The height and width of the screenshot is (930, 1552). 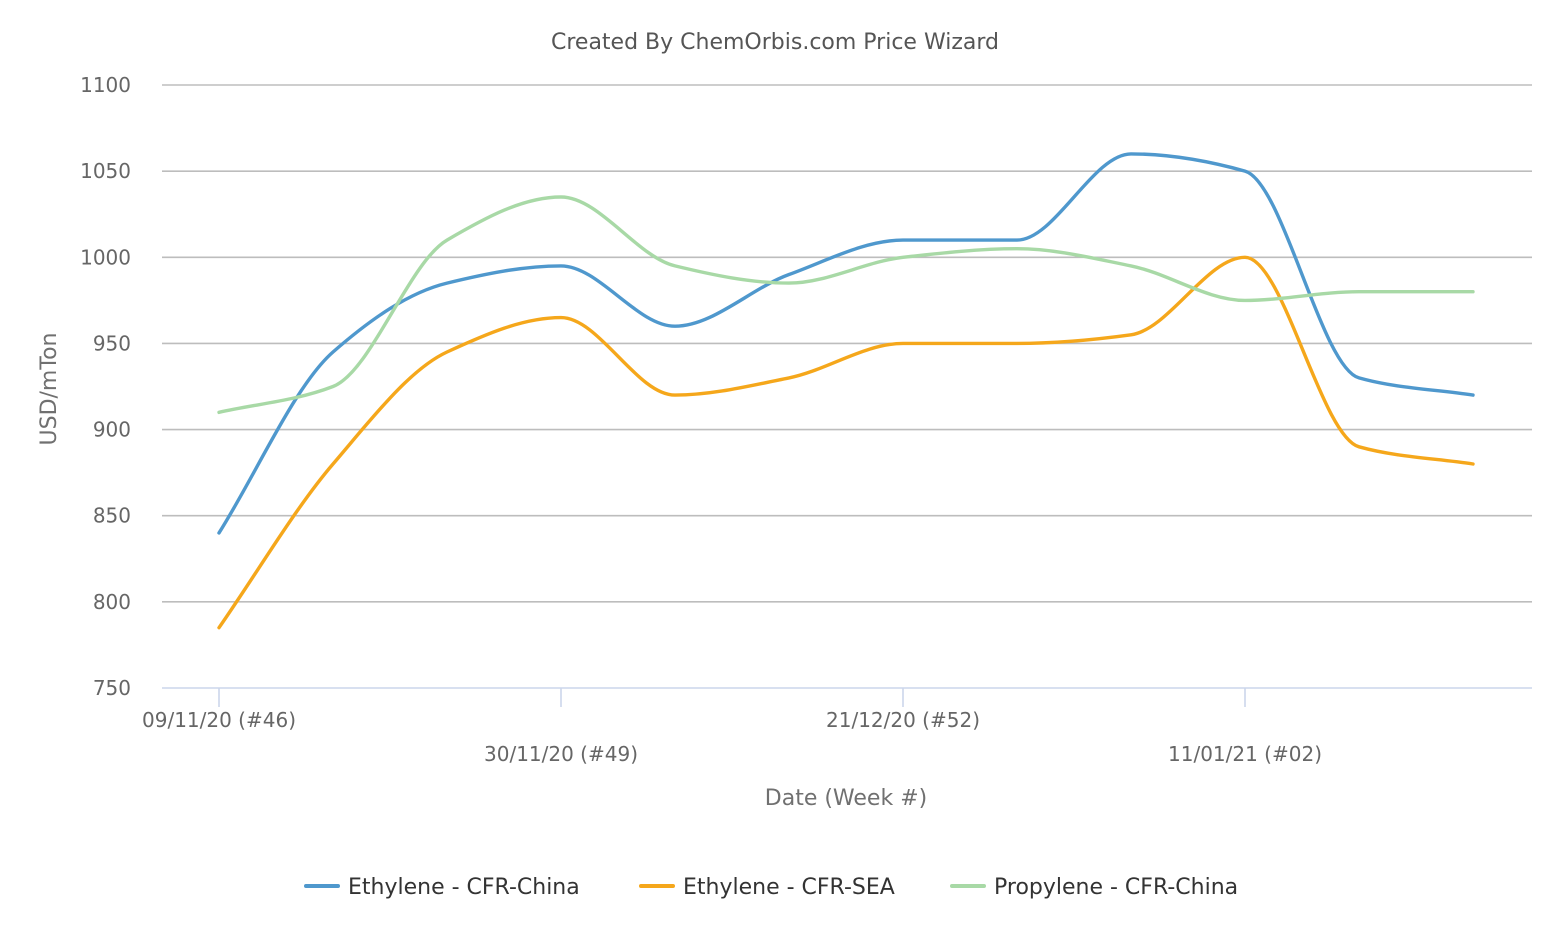 I want to click on legend-item: Ethylene - CFR-SEA, so click(x=767, y=887).